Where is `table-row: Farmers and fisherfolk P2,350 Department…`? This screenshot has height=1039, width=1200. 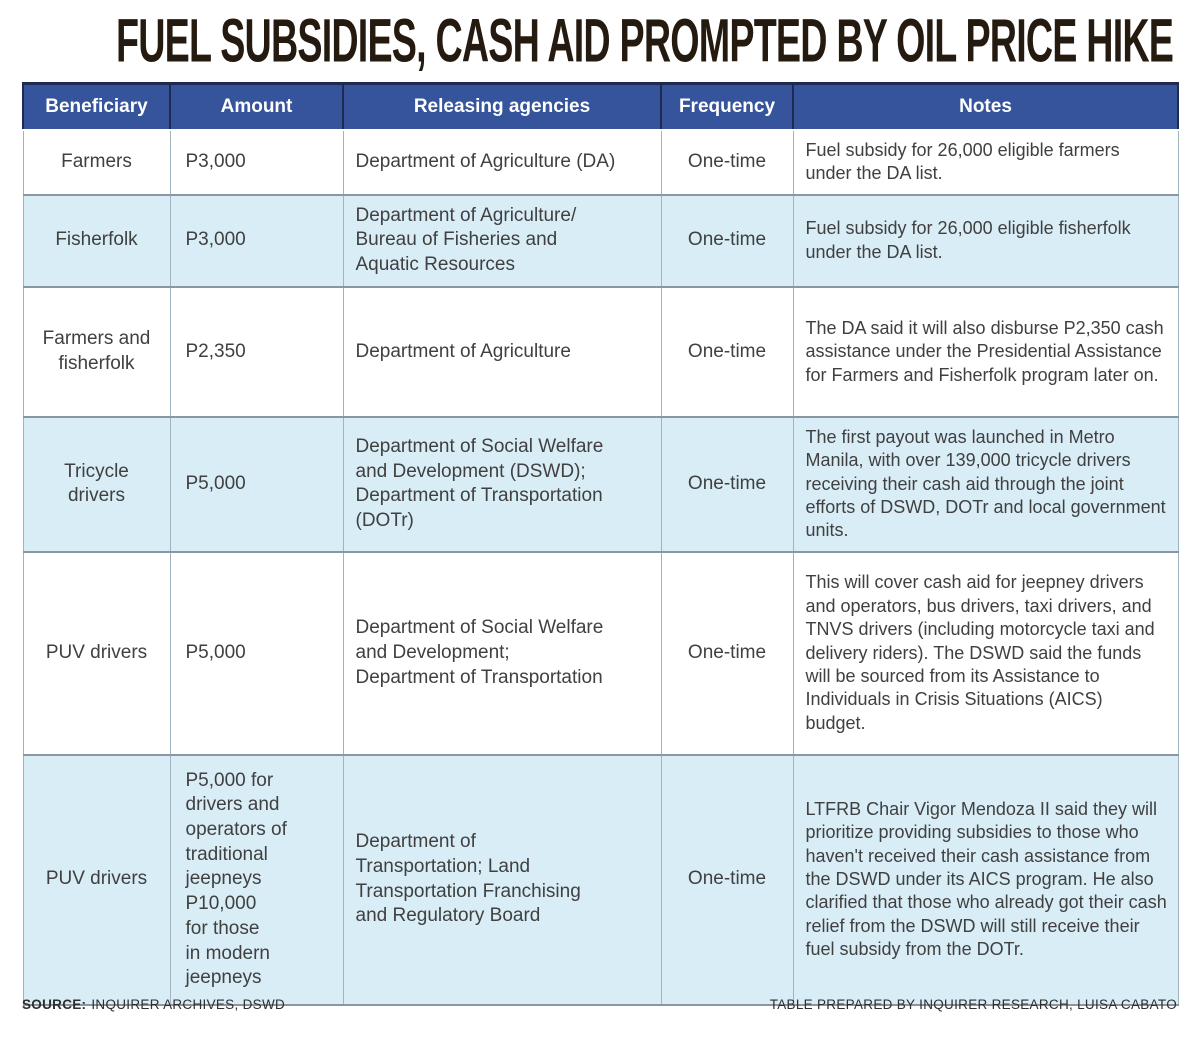
table-row: Farmers and fisherfolk P2,350 Department… is located at coordinates (600, 352).